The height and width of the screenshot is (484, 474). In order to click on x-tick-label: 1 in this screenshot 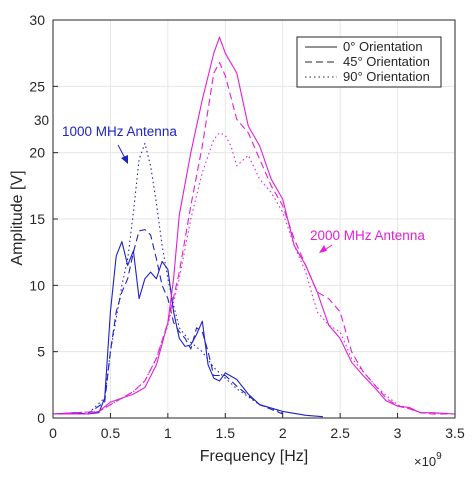, I will do `click(168, 433)`.